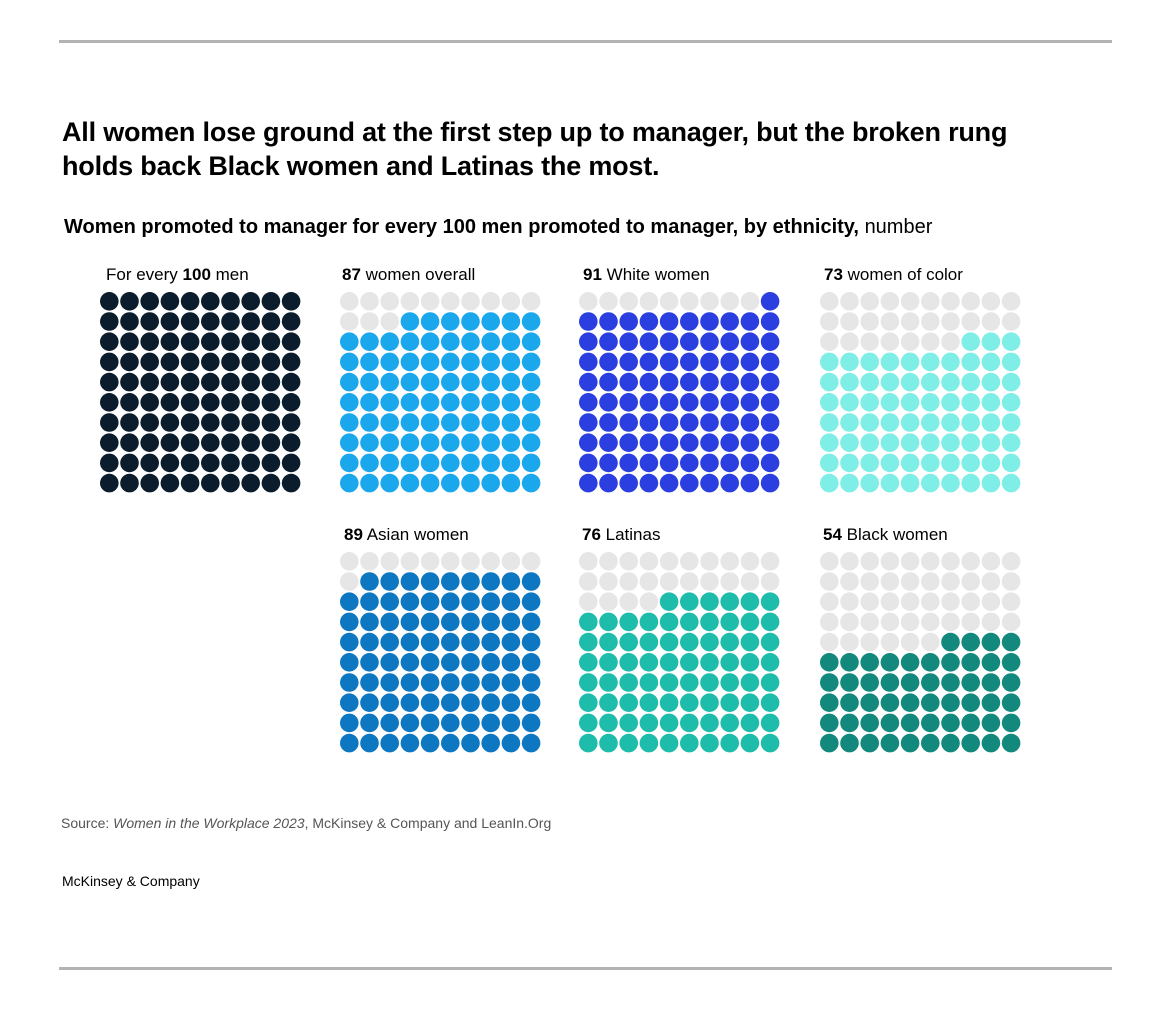 The width and height of the screenshot is (1170, 1014). I want to click on label-suffix: women of color, so click(902, 274).